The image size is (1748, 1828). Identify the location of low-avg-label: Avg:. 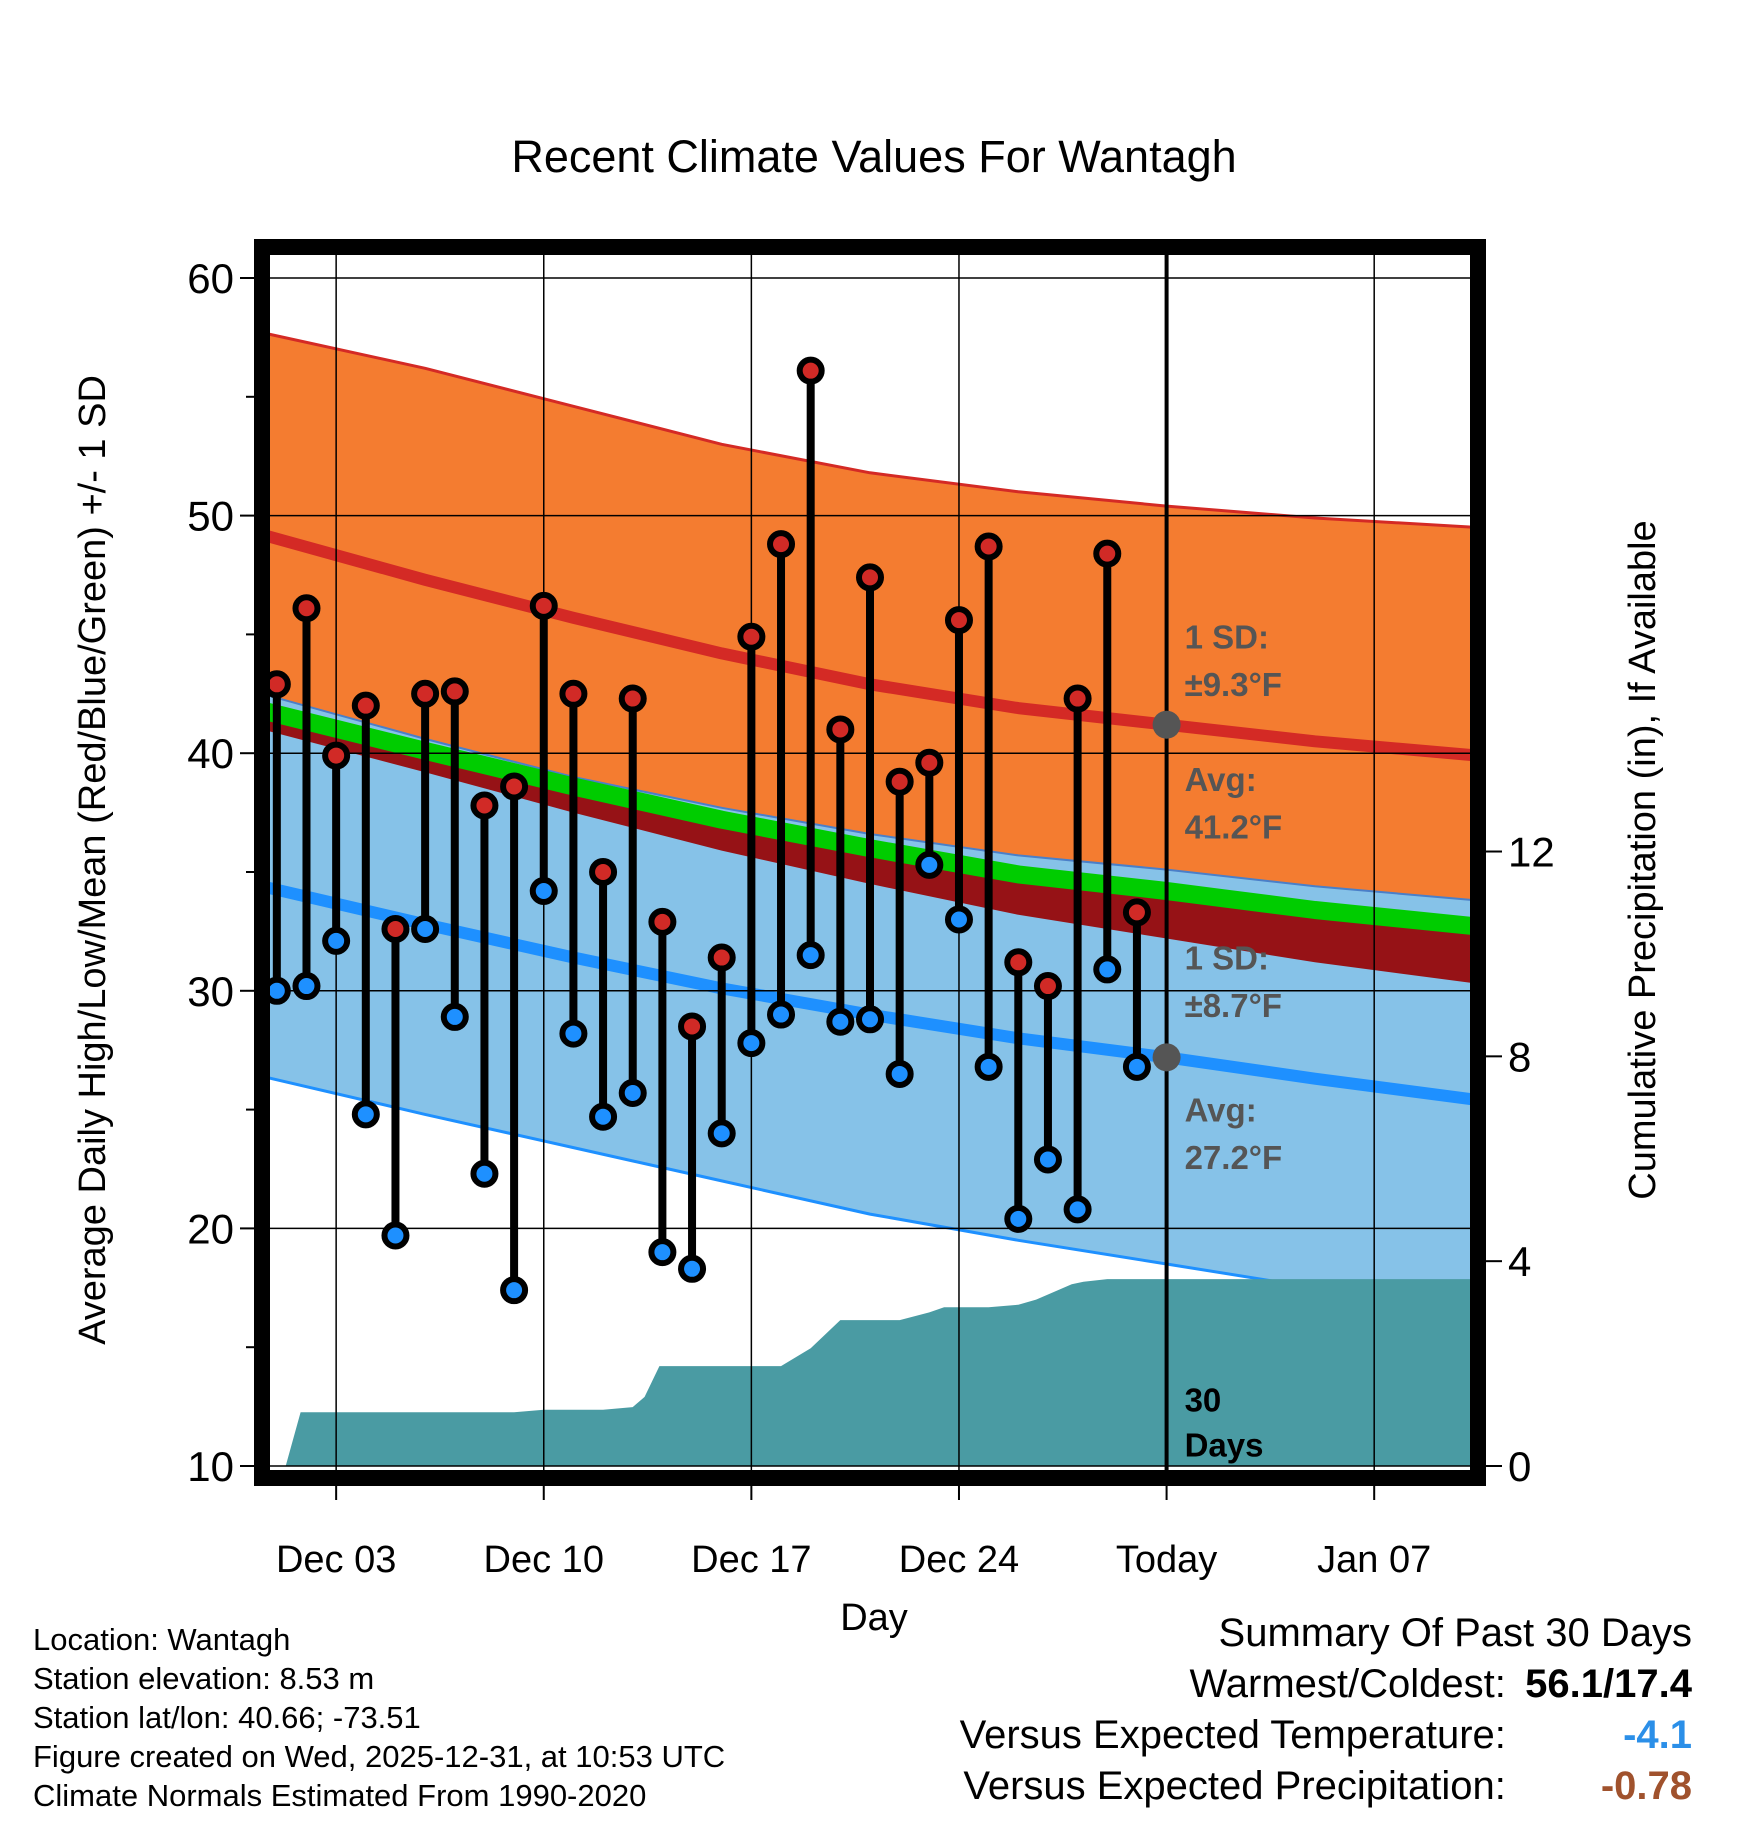
(1221, 1109).